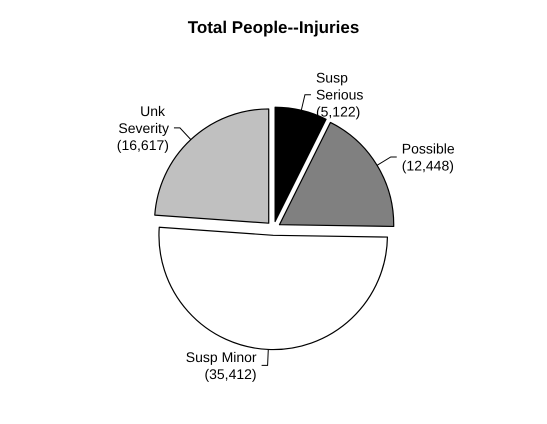 This screenshot has width=547, height=424. I want to click on data-label: (35,412), so click(230, 374).